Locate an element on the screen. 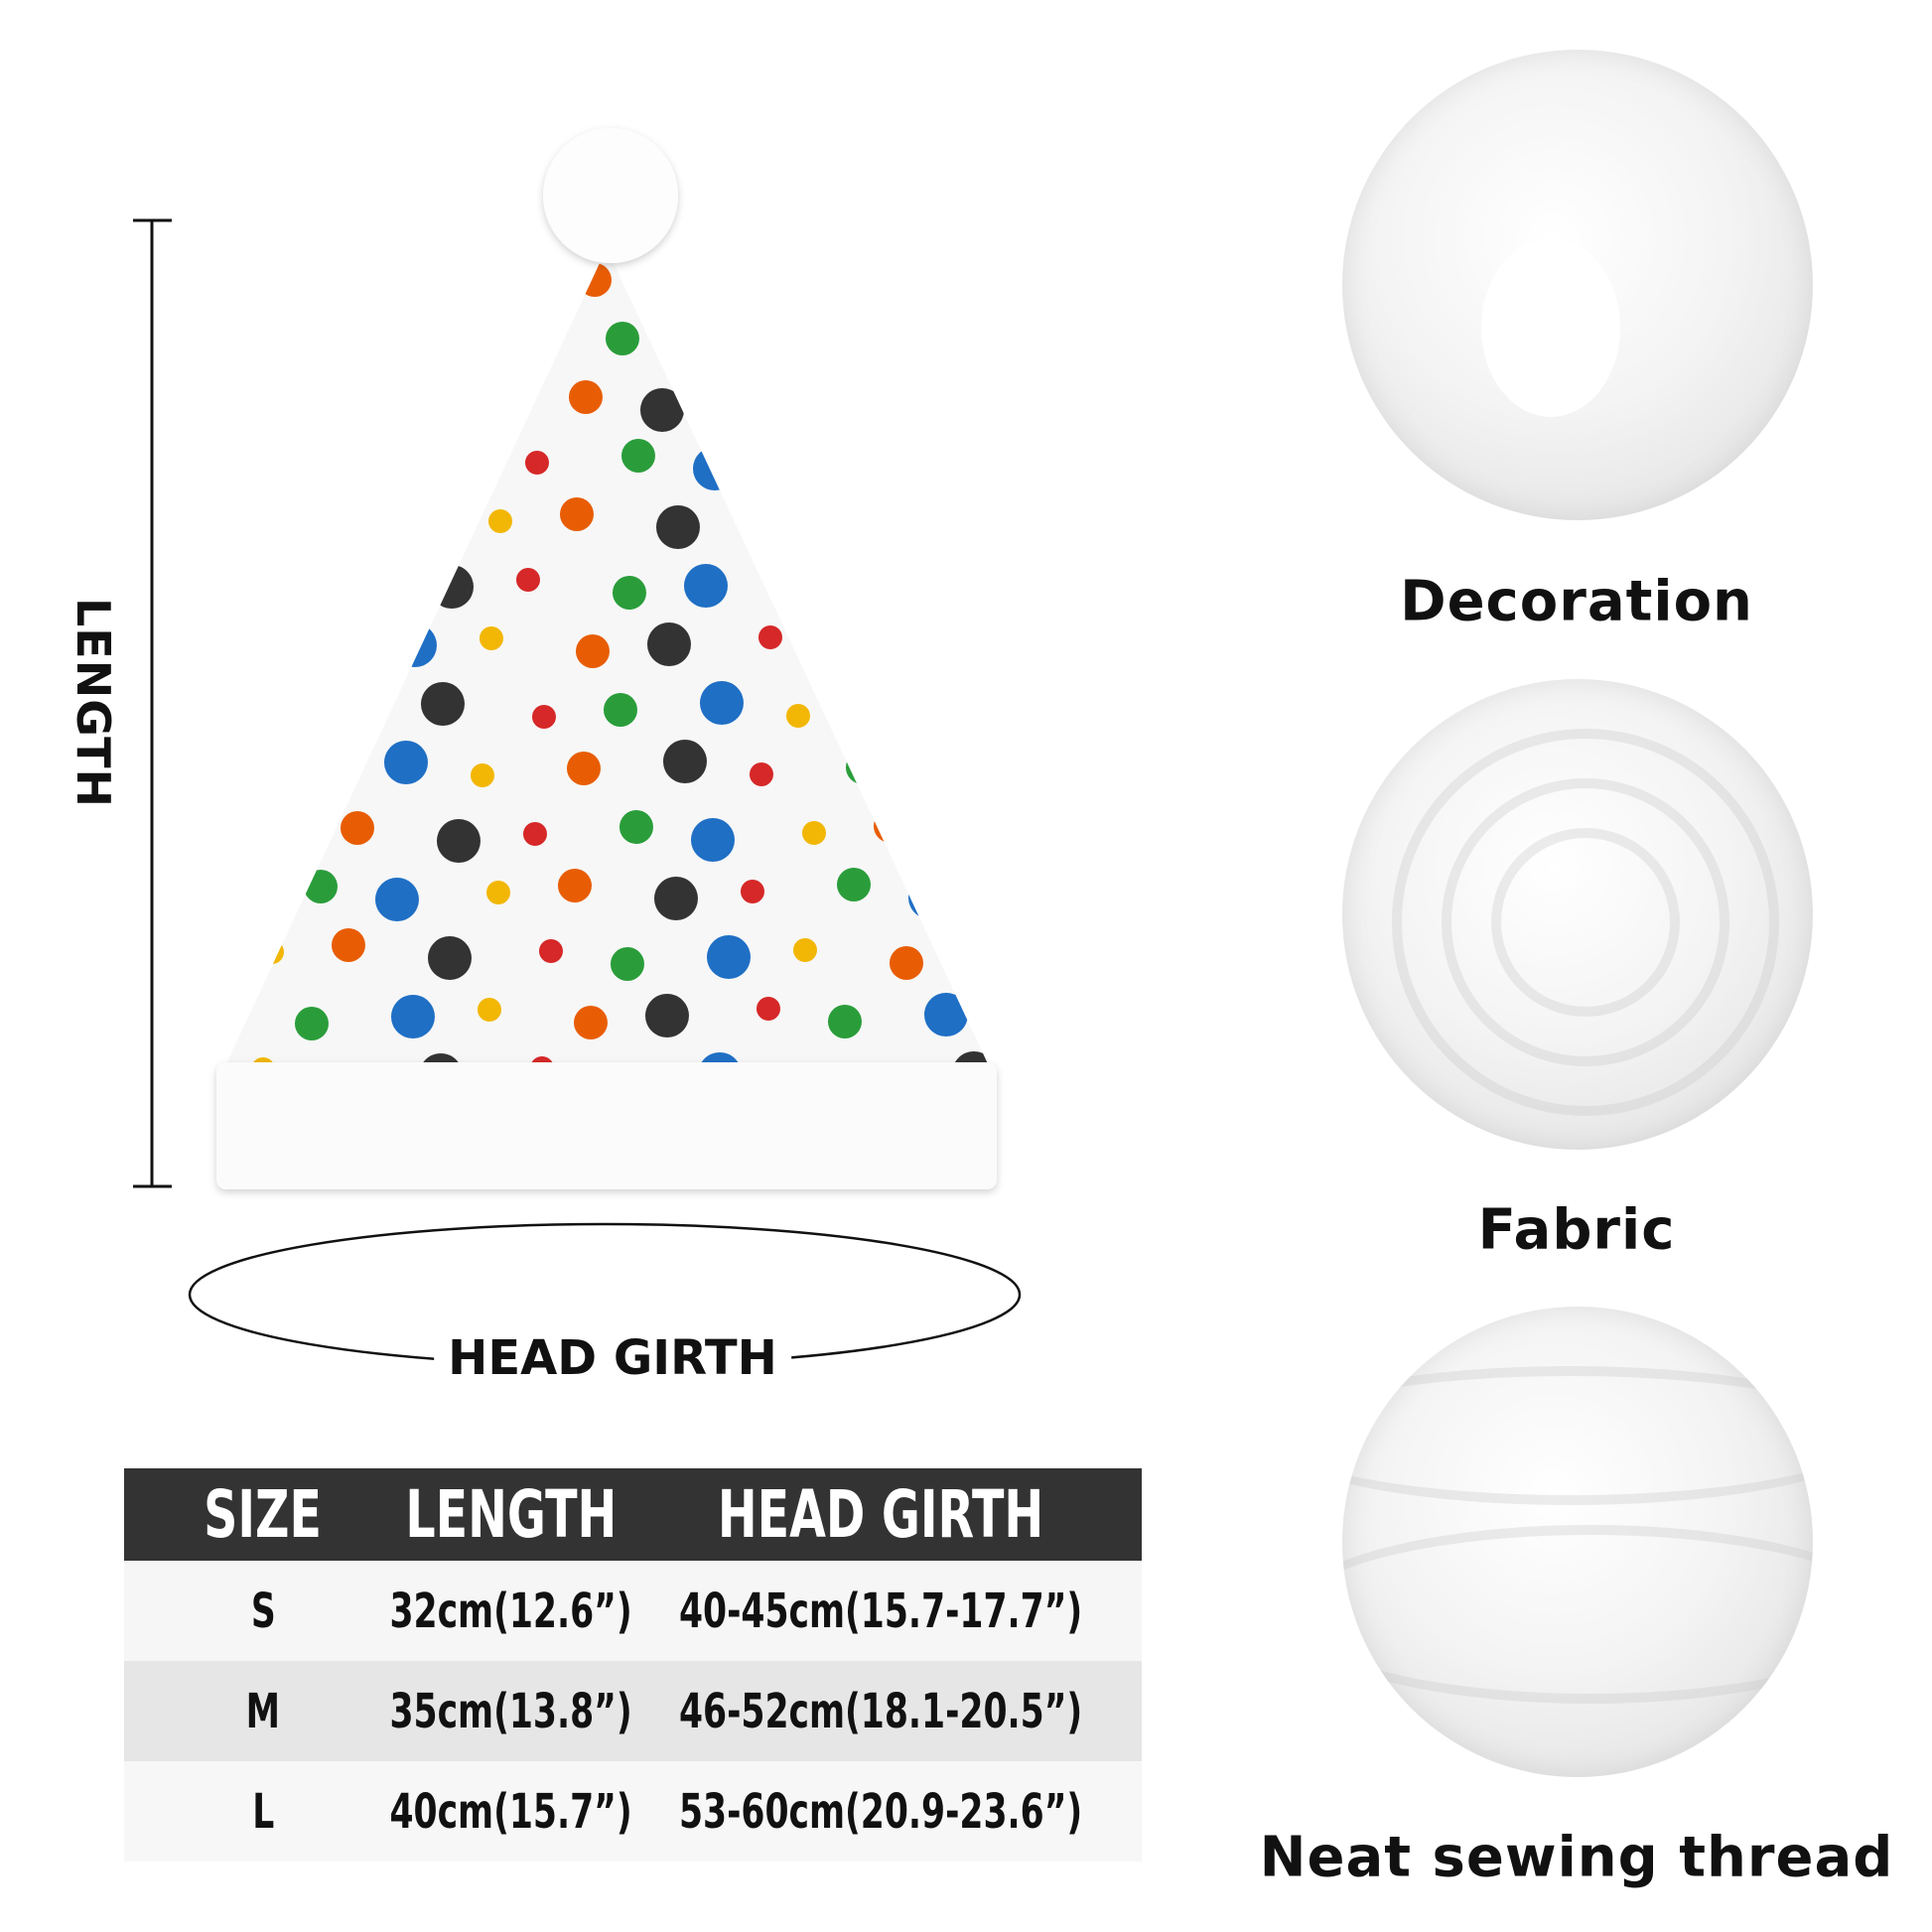 The width and height of the screenshot is (1932, 1932). size-cell: L is located at coordinates (263, 1812).